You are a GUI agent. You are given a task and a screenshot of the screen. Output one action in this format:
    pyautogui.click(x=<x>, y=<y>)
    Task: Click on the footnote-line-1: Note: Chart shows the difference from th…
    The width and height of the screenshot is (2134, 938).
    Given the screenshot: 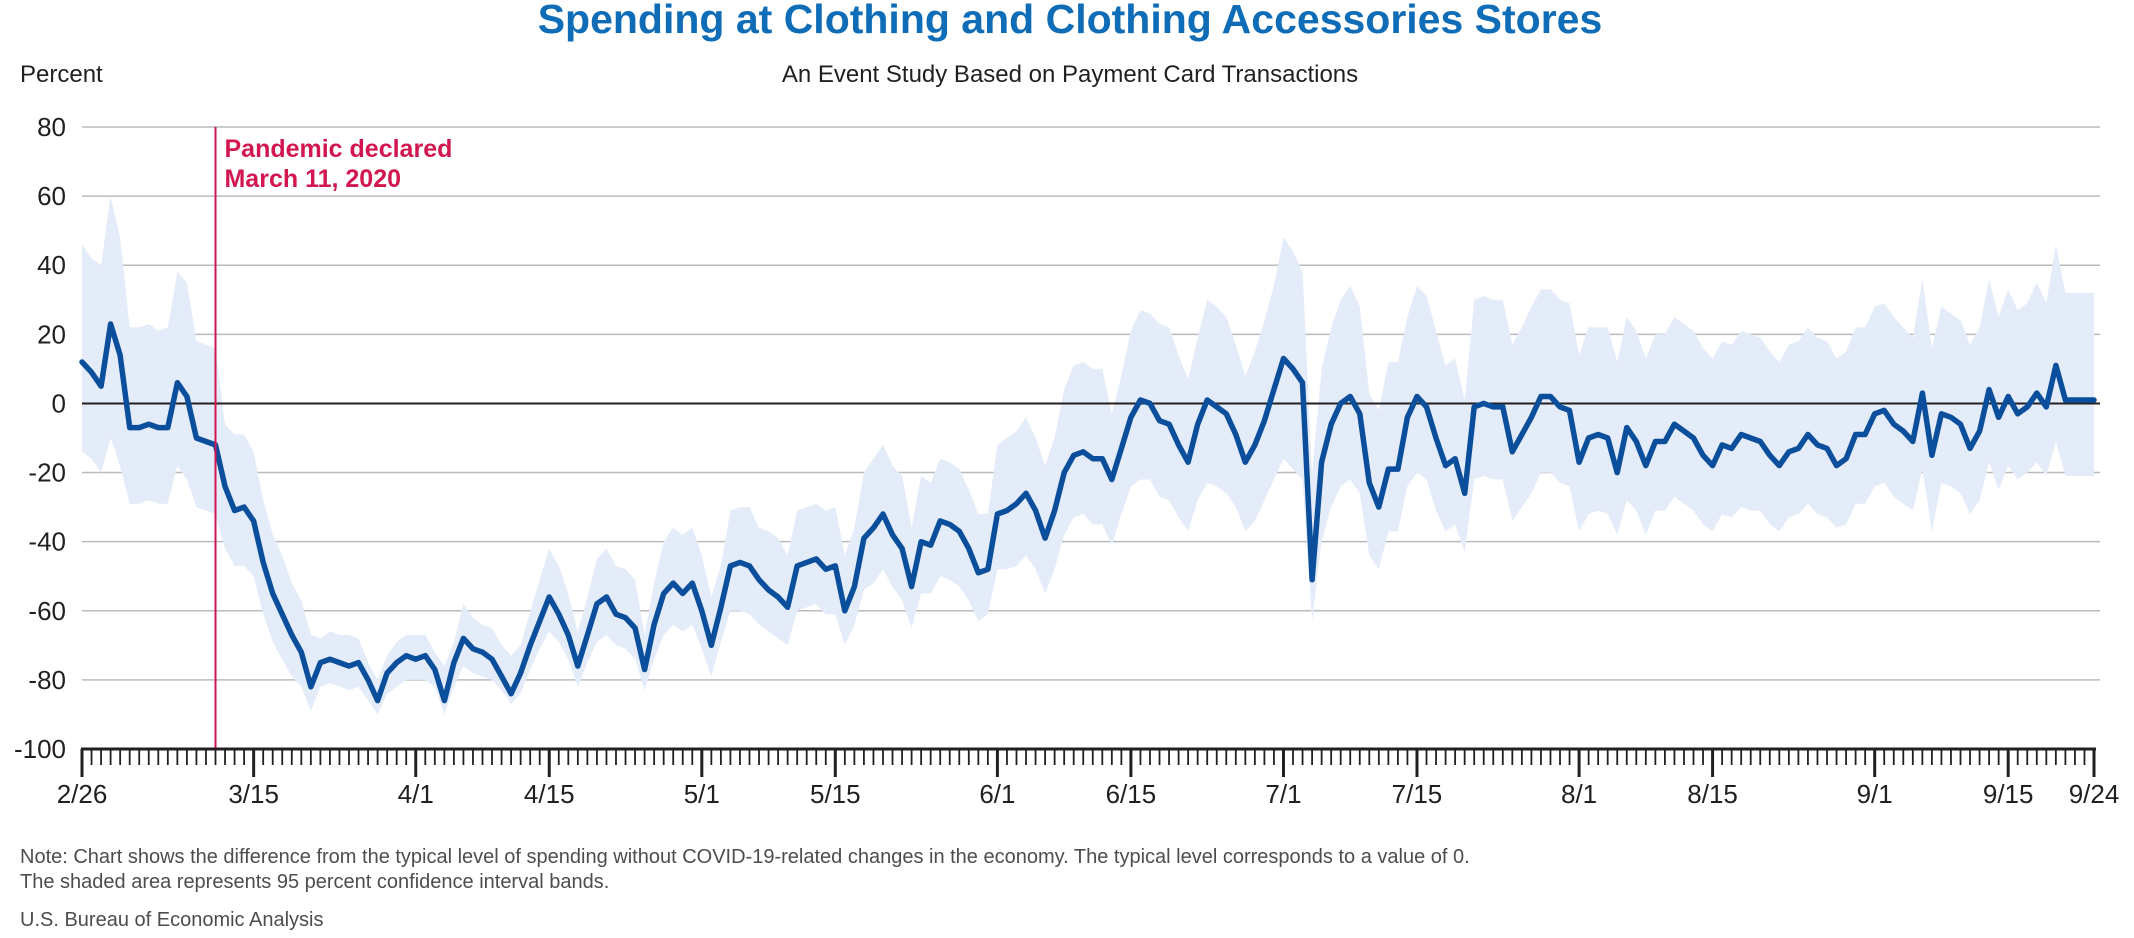 What is the action you would take?
    pyautogui.click(x=745, y=857)
    